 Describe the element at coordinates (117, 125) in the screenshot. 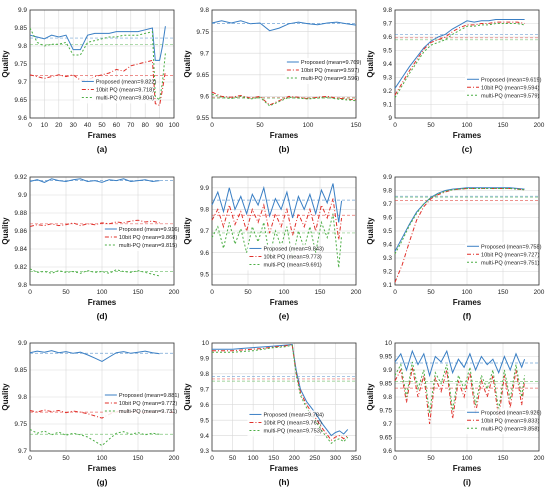

I see `x-tick-label: 60` at that location.